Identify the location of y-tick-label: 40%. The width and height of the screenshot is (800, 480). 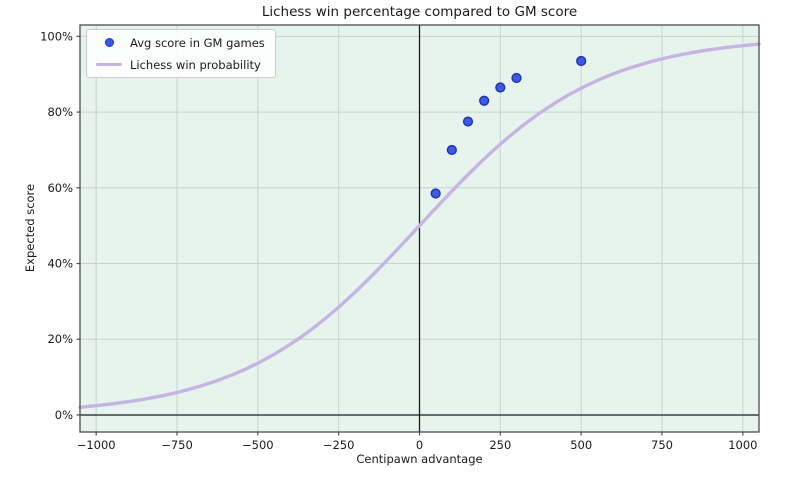
(60, 264).